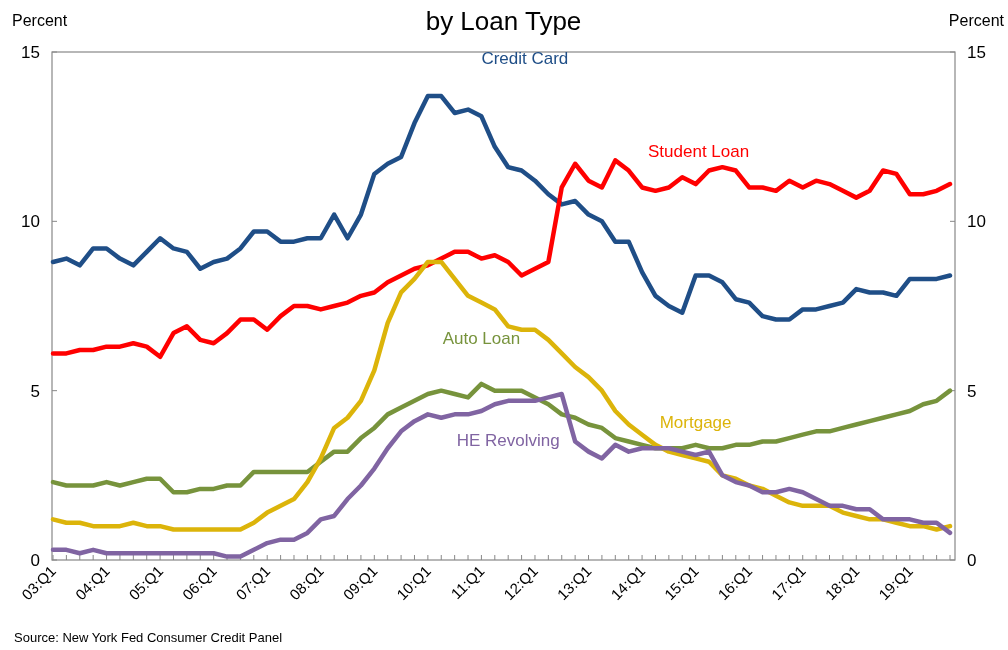 The width and height of the screenshot is (1008, 650). I want to click on source-note: Source: New York Fed Consumer Credit Panel, so click(148, 637).